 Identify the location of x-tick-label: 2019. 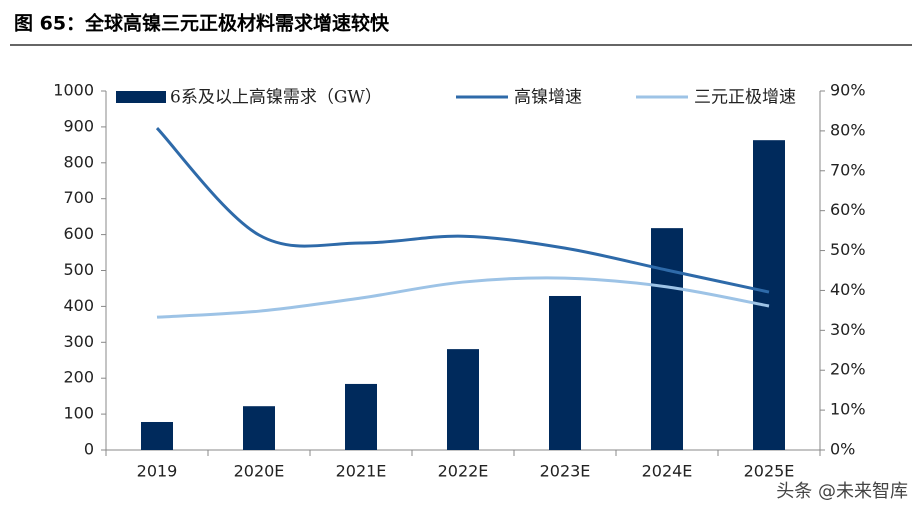
(157, 471).